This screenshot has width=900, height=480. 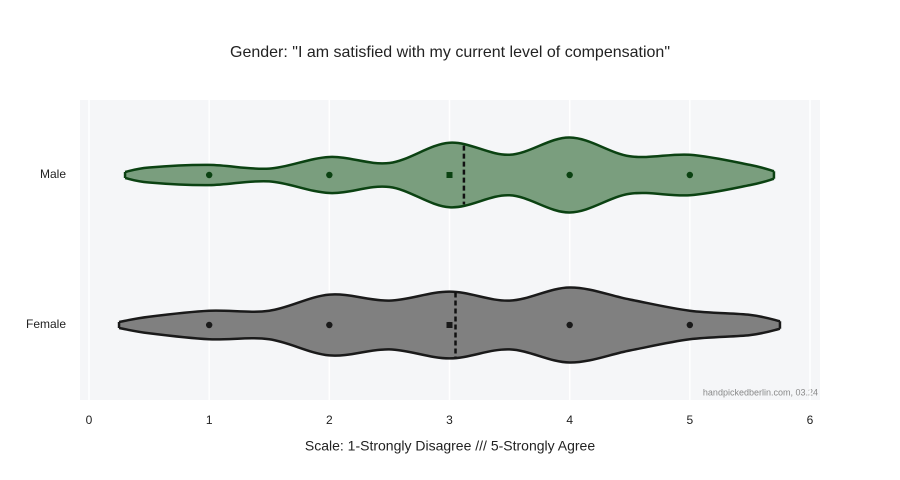 What do you see at coordinates (569, 420) in the screenshot?
I see `x-tick-label: 4` at bounding box center [569, 420].